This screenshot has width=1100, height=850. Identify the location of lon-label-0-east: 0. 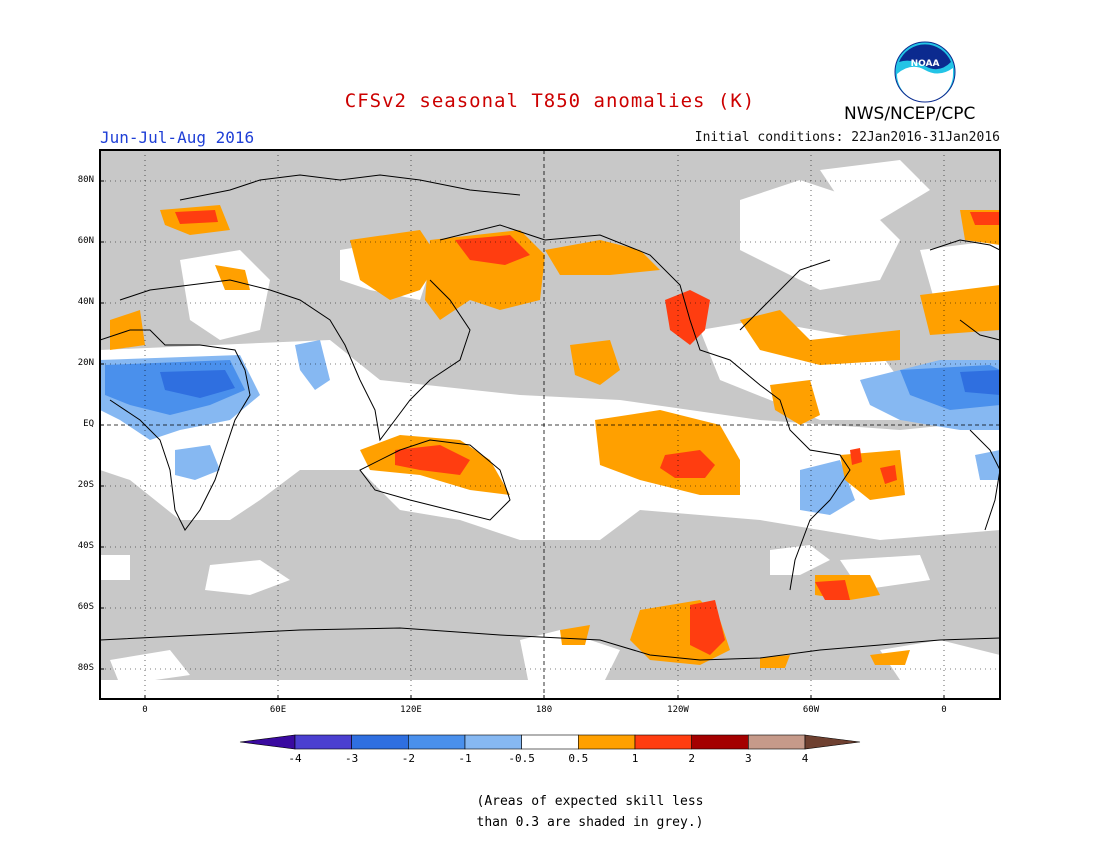
(944, 710).